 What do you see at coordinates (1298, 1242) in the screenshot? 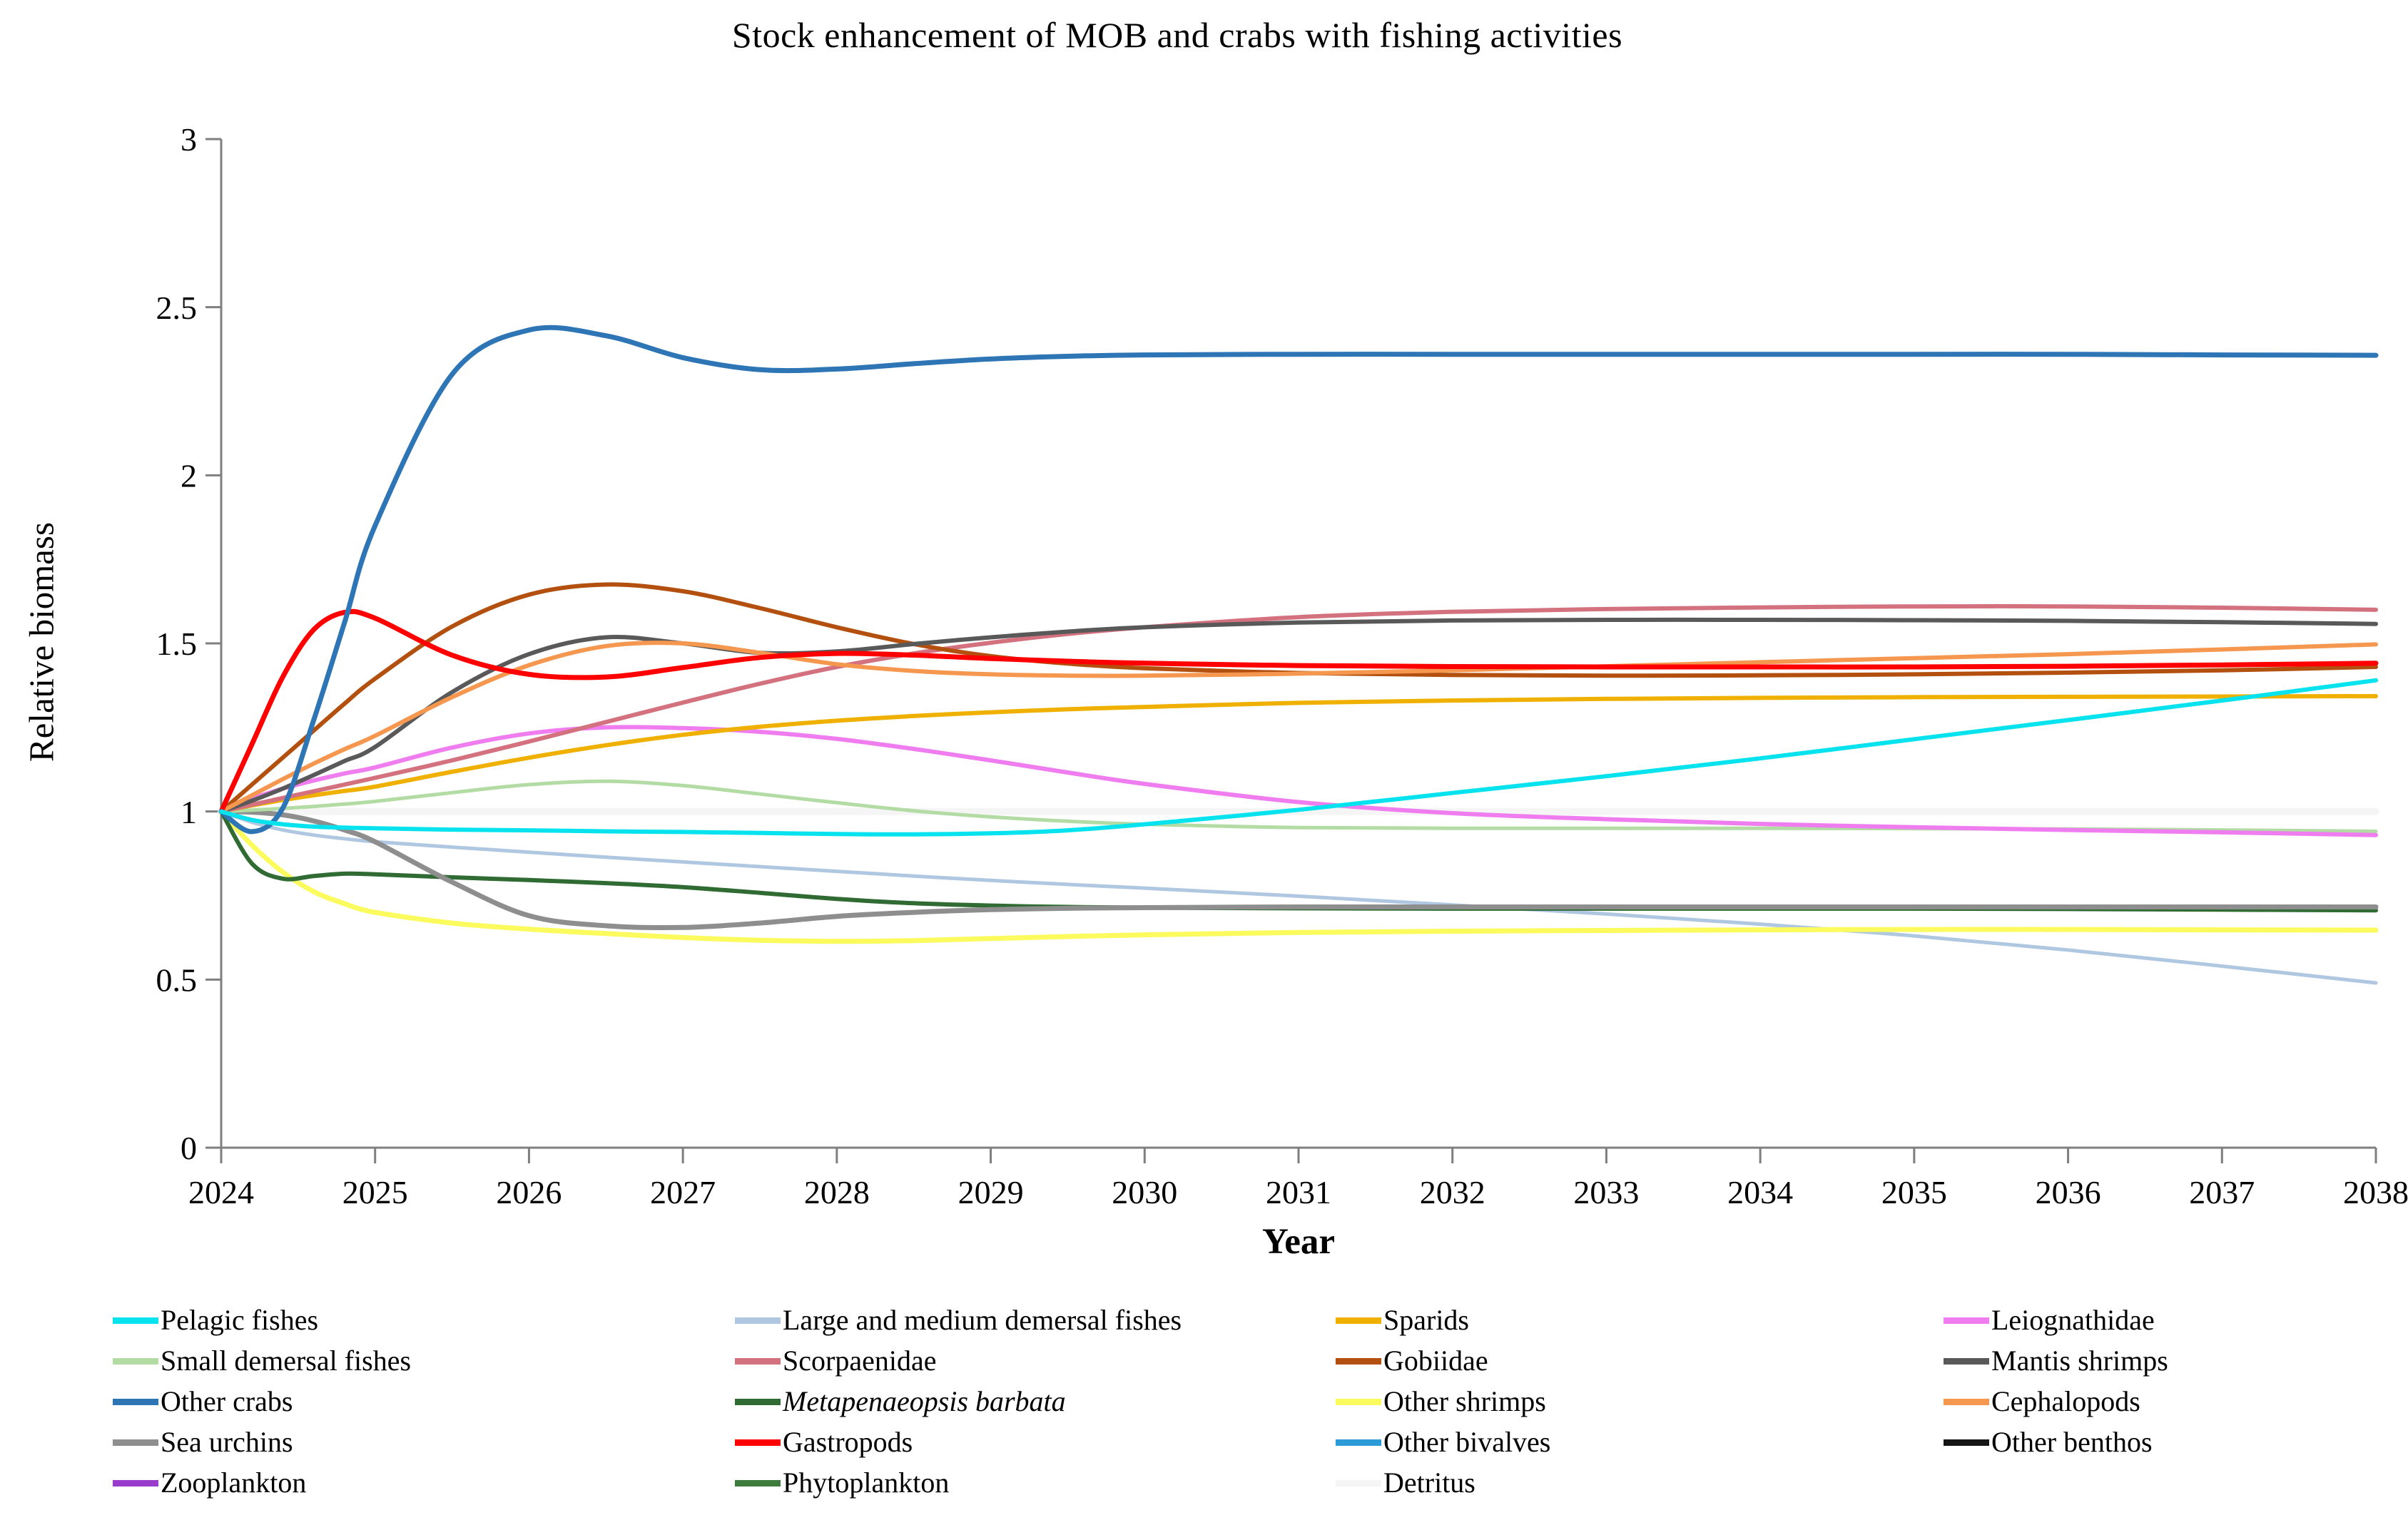
I see `x-axis-title: Year` at bounding box center [1298, 1242].